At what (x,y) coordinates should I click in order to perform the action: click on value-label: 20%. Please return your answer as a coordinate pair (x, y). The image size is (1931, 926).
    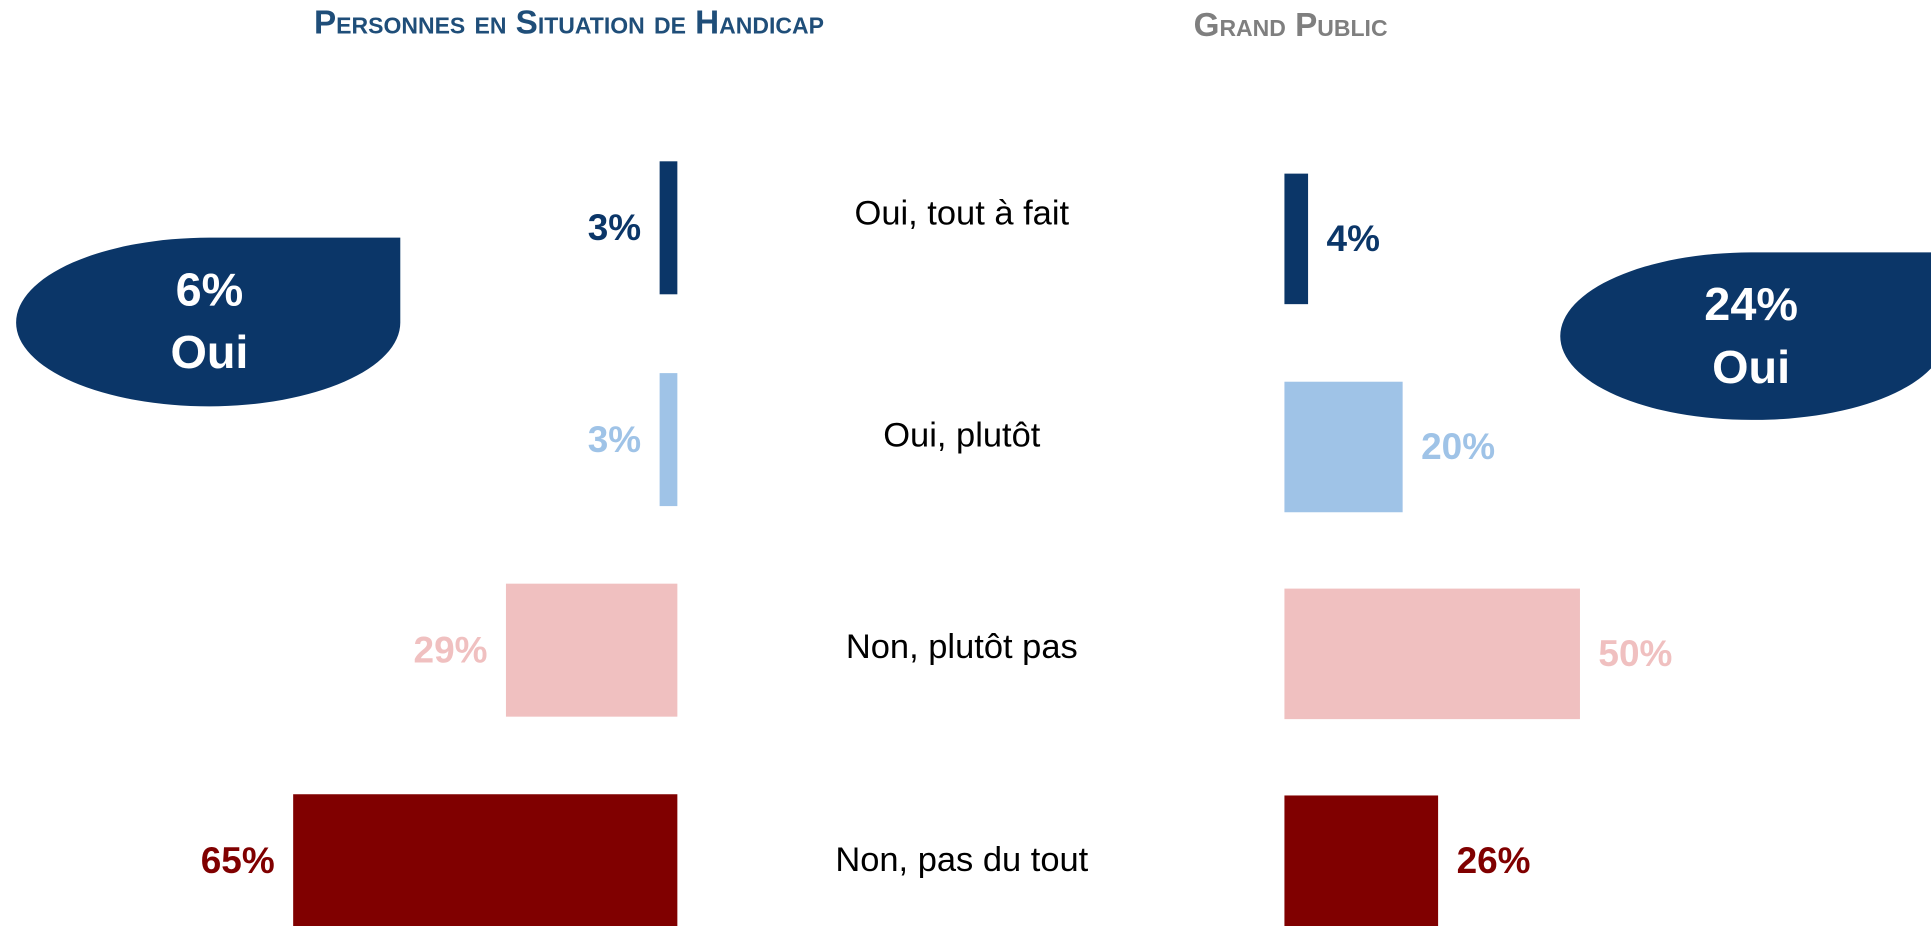
    Looking at the image, I should click on (1458, 446).